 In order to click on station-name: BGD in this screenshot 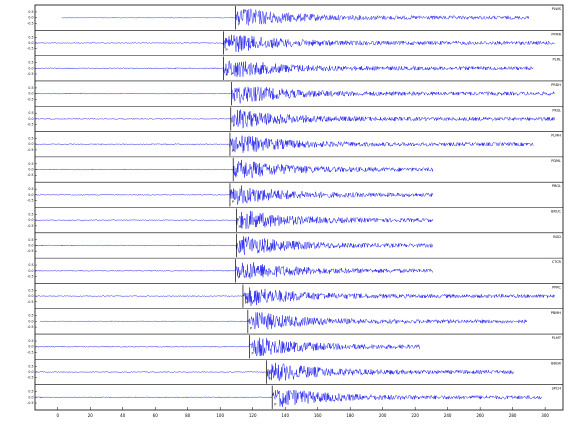, I will do `click(557, 237)`.